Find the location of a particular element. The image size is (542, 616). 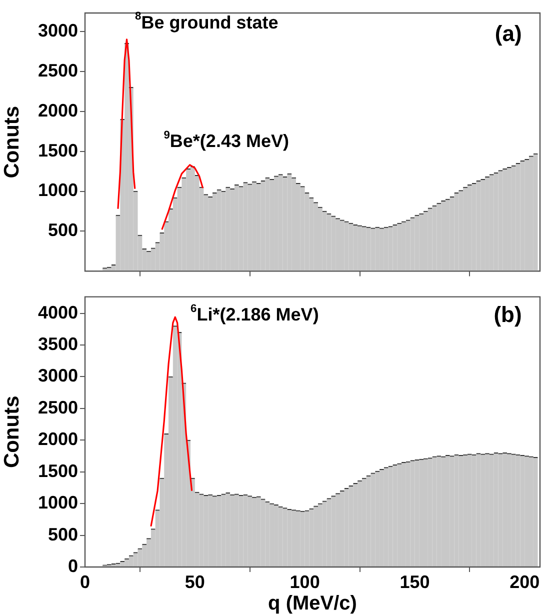

x-axis-title: q (MeV/c) is located at coordinates (312, 603).